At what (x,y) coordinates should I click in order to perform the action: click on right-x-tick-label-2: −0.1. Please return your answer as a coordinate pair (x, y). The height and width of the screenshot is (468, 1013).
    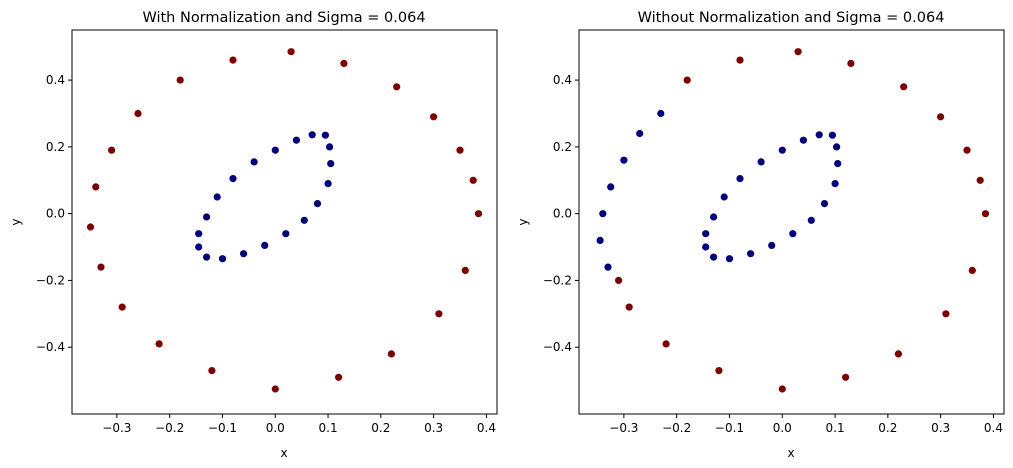
    Looking at the image, I should click on (729, 428).